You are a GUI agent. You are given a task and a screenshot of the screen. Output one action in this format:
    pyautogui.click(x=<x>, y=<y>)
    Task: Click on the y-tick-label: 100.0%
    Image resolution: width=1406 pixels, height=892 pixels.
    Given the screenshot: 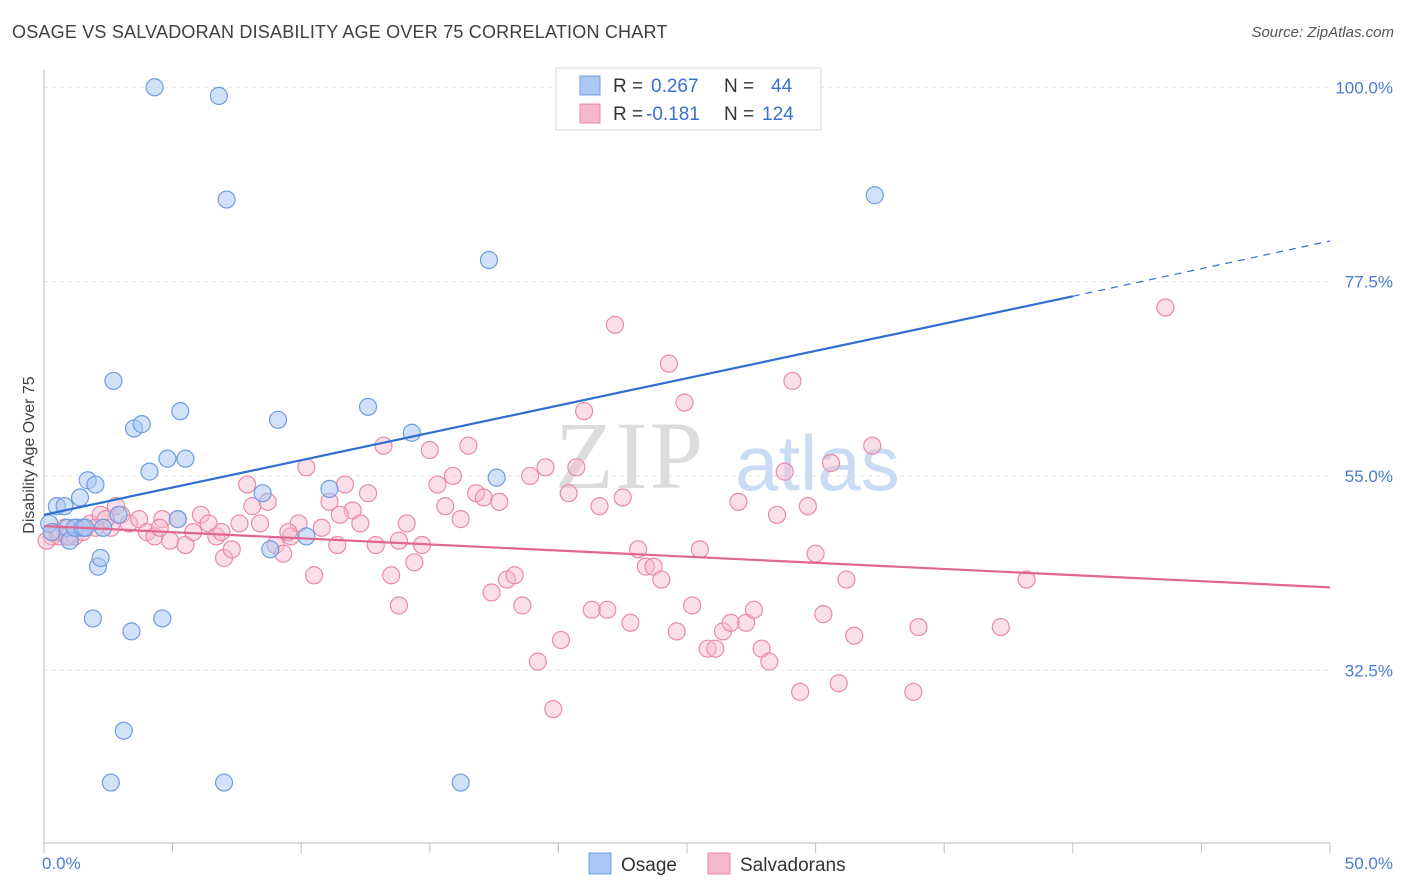 What is the action you would take?
    pyautogui.click(x=1364, y=87)
    